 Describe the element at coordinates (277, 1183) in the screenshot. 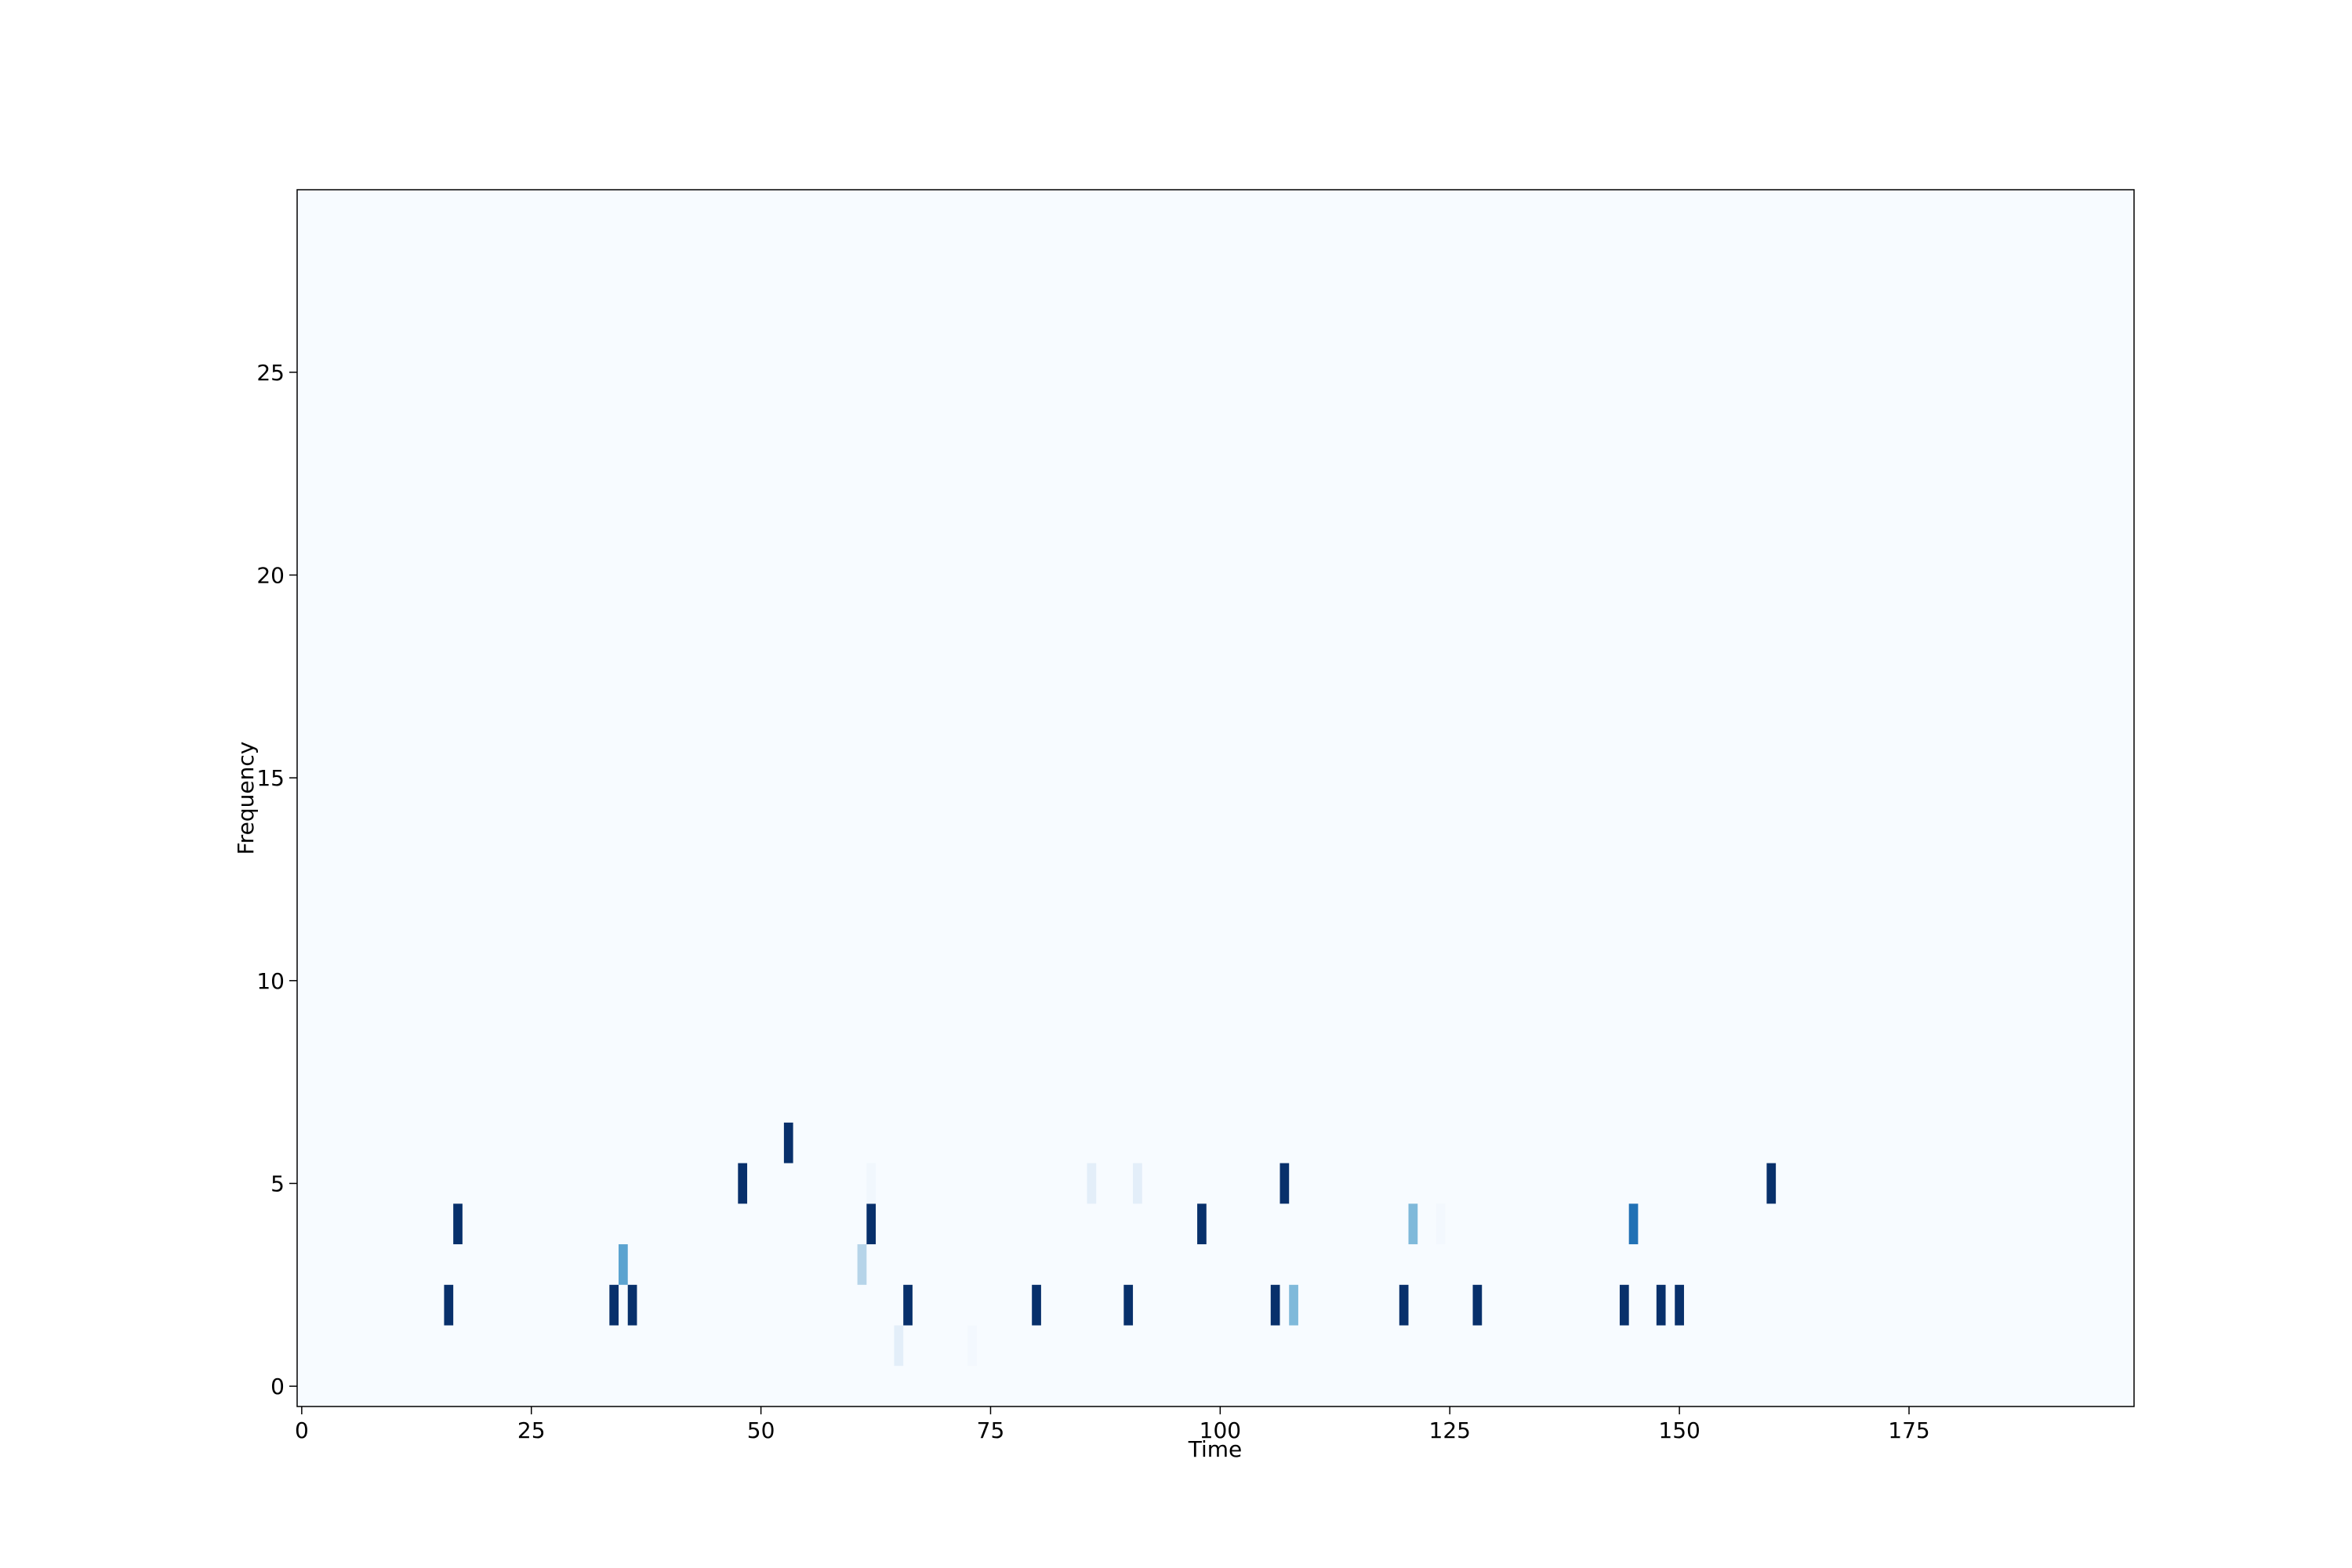

I see `y-tick-label: 5` at that location.